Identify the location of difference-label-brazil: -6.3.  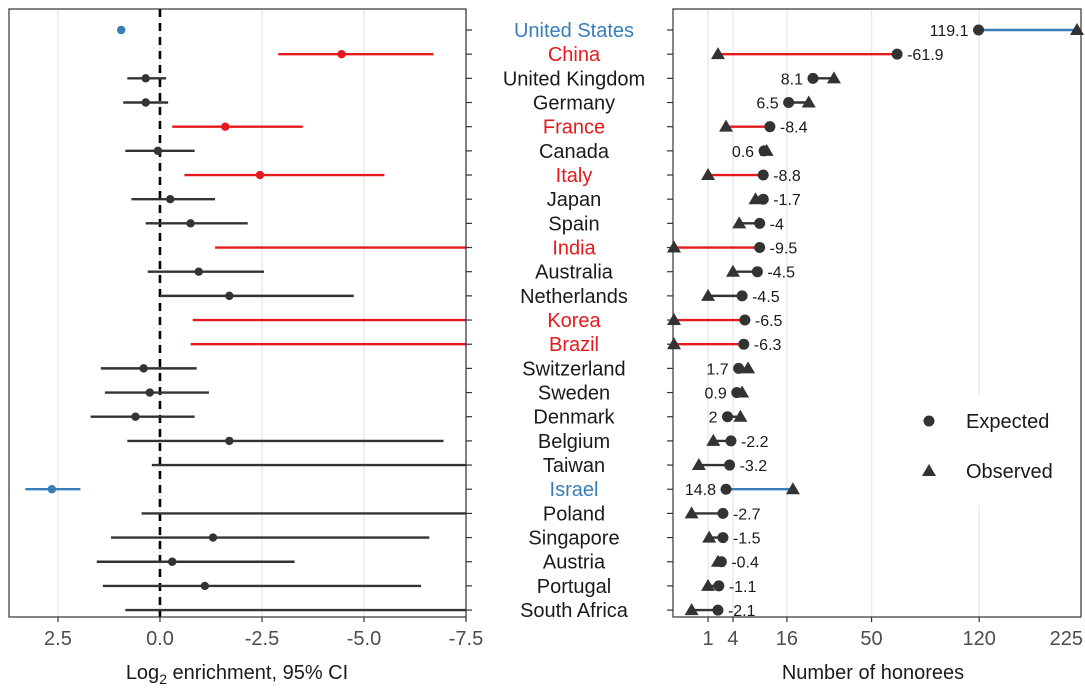
(768, 345).